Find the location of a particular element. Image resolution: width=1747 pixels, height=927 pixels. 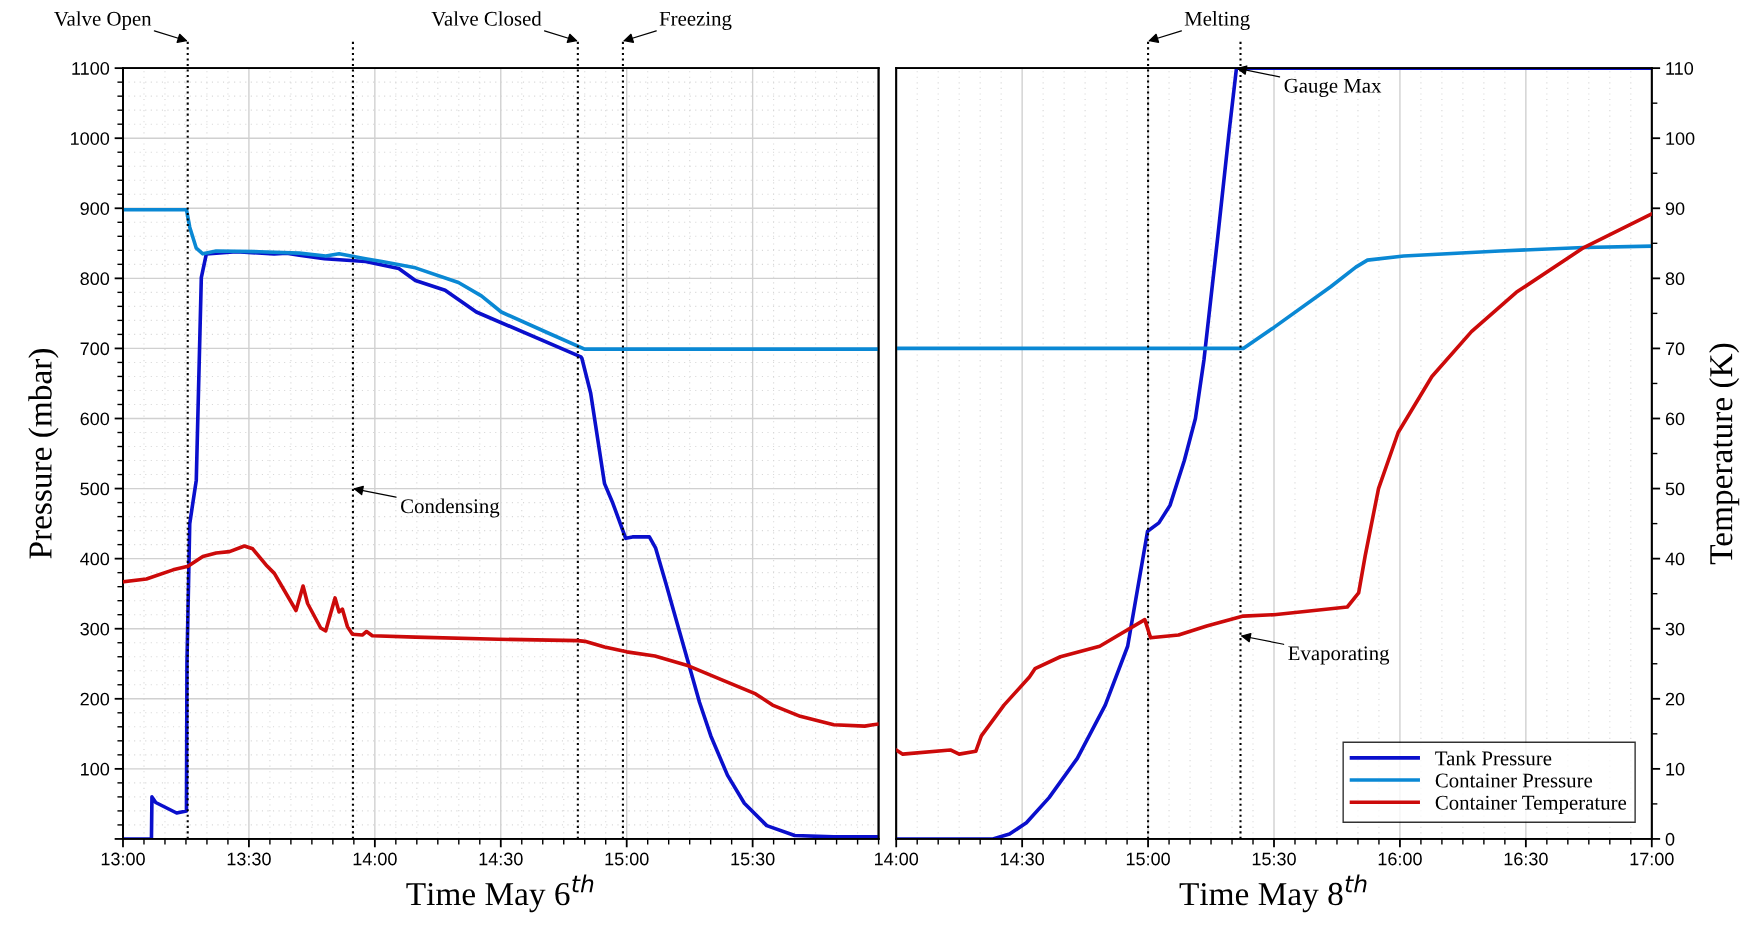

y-tick-label: 1100 is located at coordinates (91, 68).